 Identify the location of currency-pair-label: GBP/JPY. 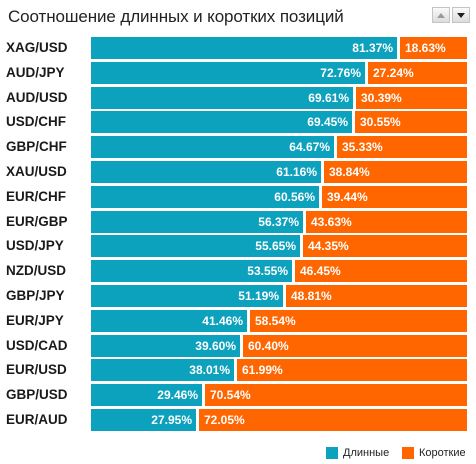
(35, 295).